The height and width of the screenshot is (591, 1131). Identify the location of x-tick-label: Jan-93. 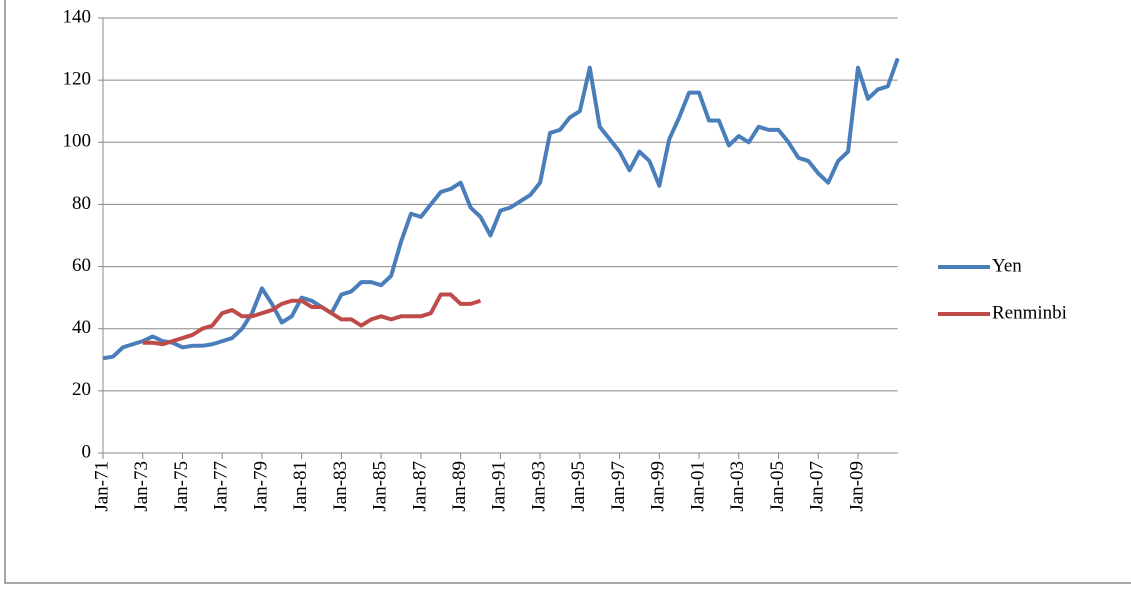
(538, 486).